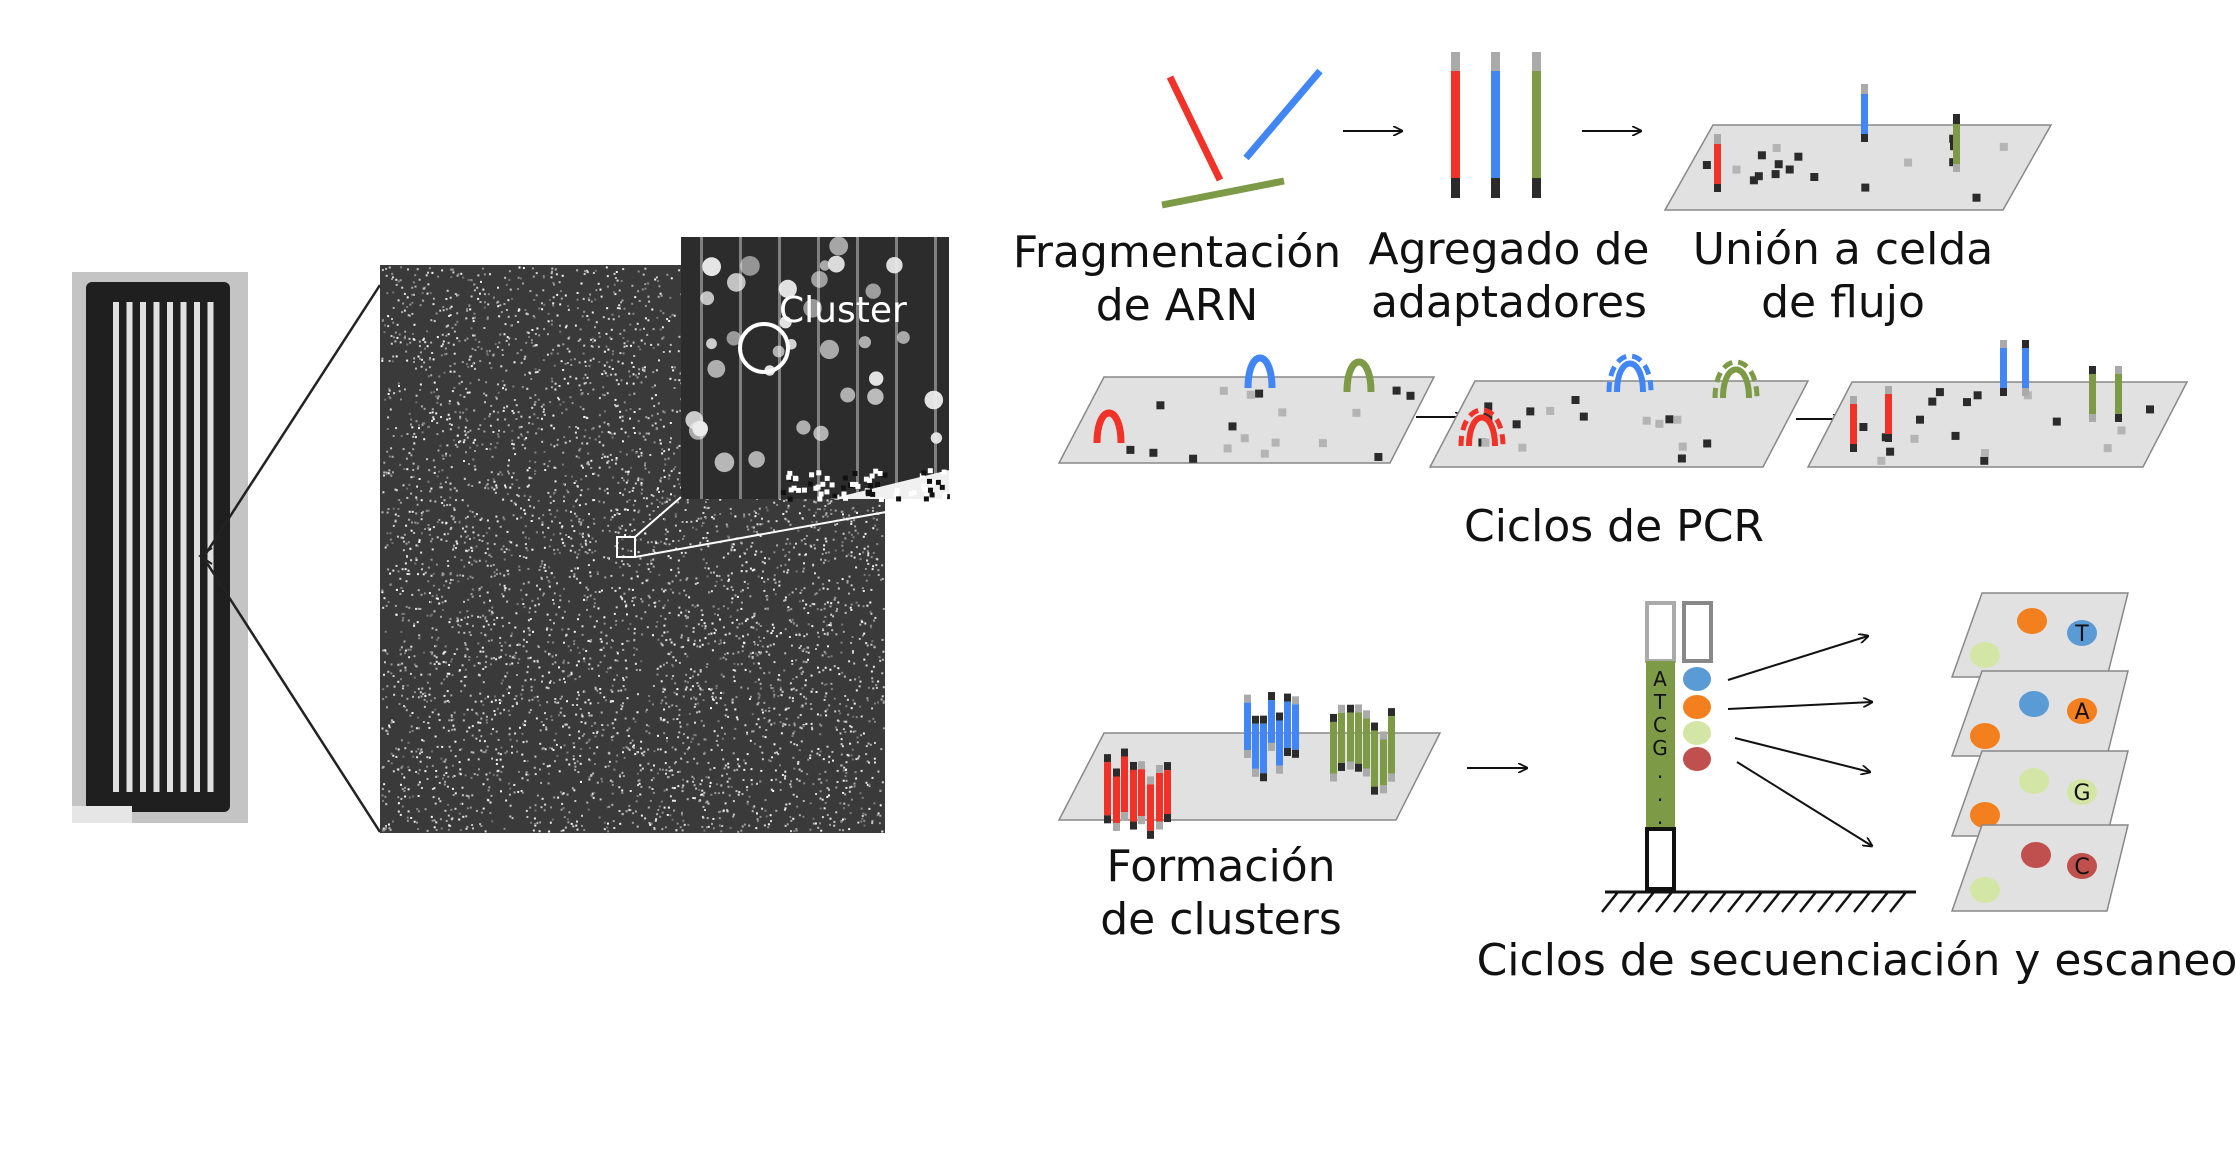  What do you see at coordinates (1221, 919) in the screenshot?
I see `label-clusters-2: de clusters` at bounding box center [1221, 919].